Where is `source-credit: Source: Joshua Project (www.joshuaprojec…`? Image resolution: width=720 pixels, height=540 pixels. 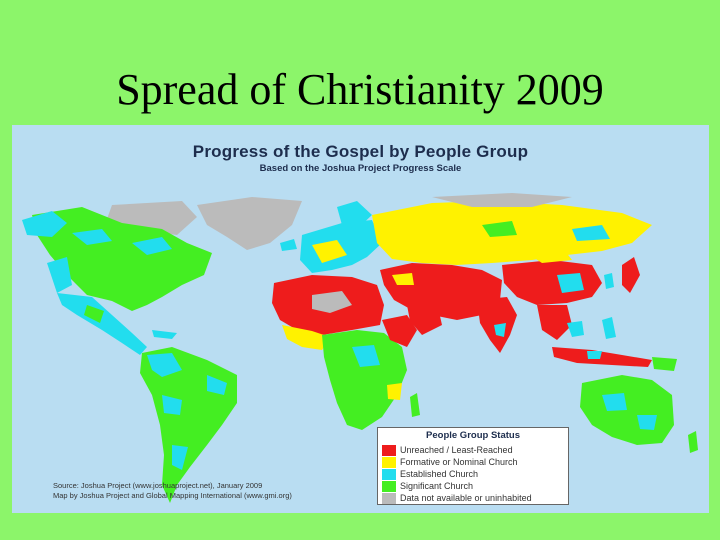 source-credit: Source: Joshua Project (www.joshuaprojec… is located at coordinates (172, 491).